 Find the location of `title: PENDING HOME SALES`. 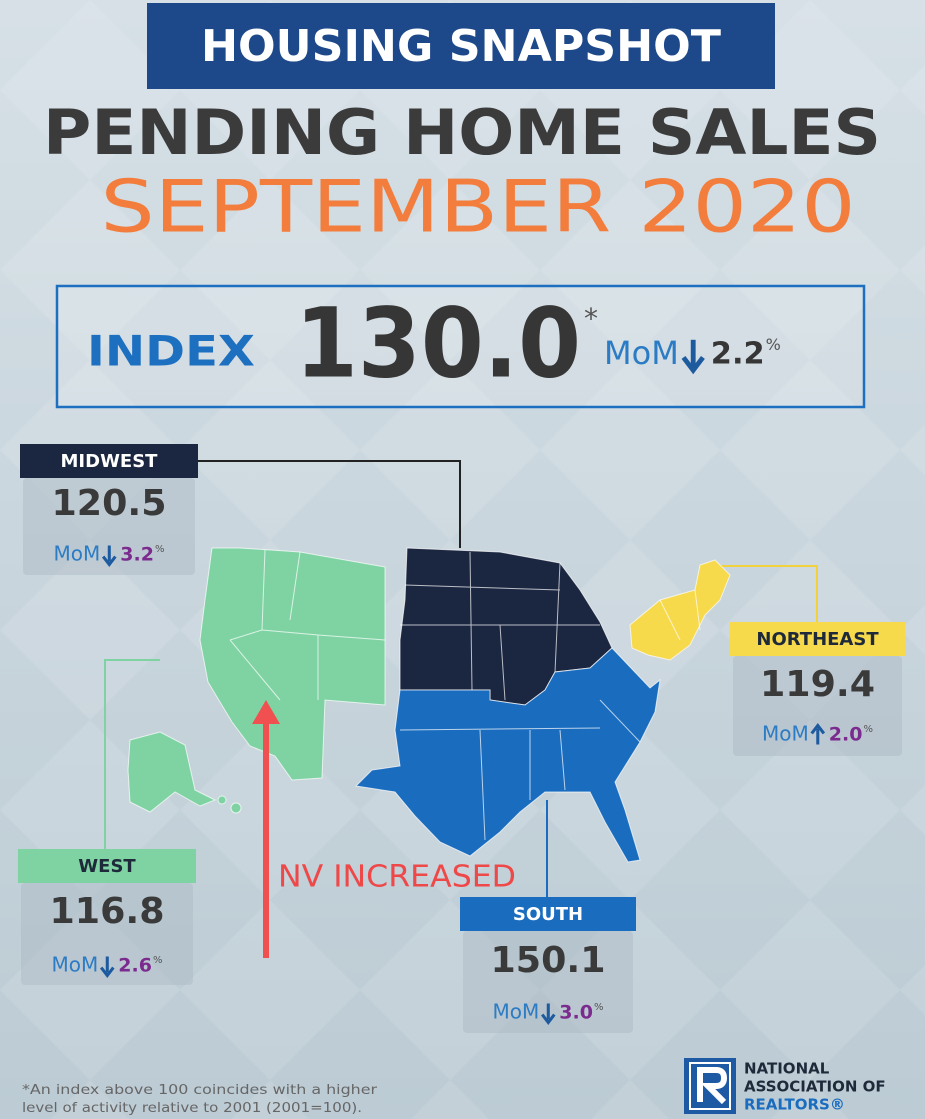

title: PENDING HOME SALES is located at coordinates (462, 132).